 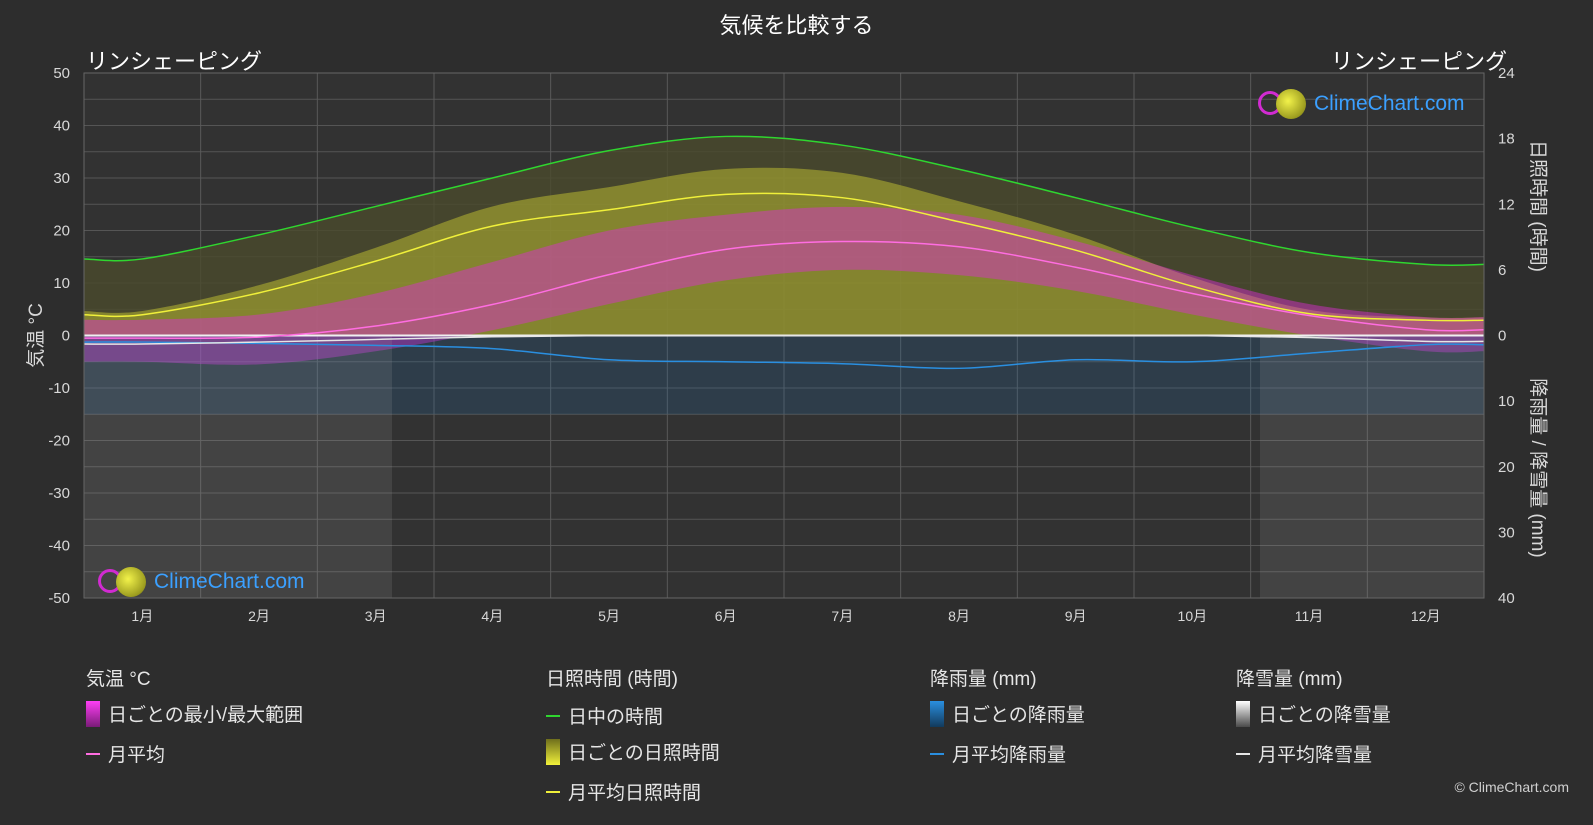 I want to click on legend-label: 日ごとの降雪量, so click(x=1324, y=715).